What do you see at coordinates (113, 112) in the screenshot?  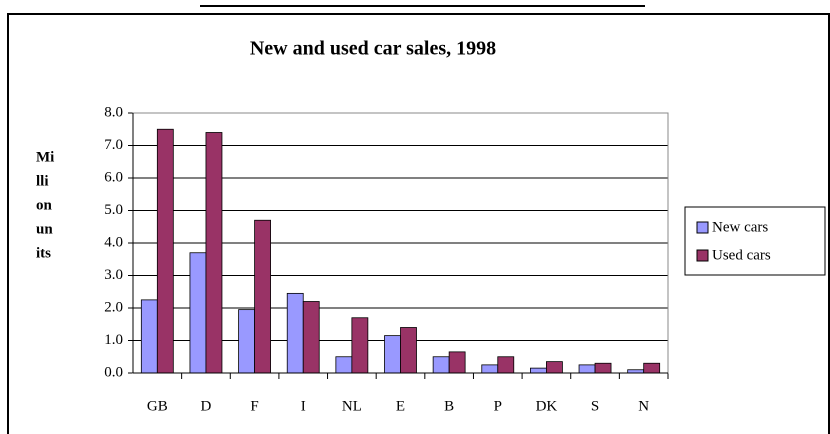 I see `y-tick-label: 8.0` at bounding box center [113, 112].